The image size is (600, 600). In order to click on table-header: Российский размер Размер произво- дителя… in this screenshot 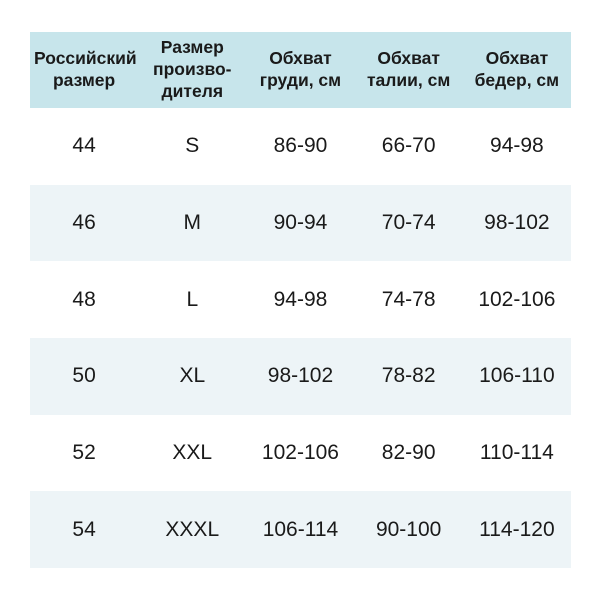, I will do `click(300, 70)`.